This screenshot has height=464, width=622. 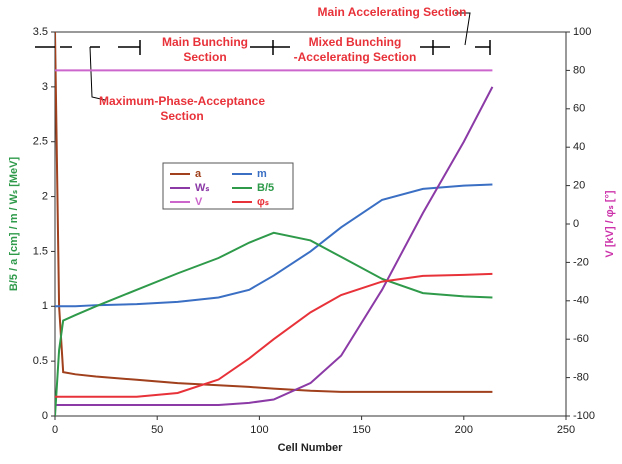 I want to click on y-tick-label: 0.5, so click(x=40, y=361).